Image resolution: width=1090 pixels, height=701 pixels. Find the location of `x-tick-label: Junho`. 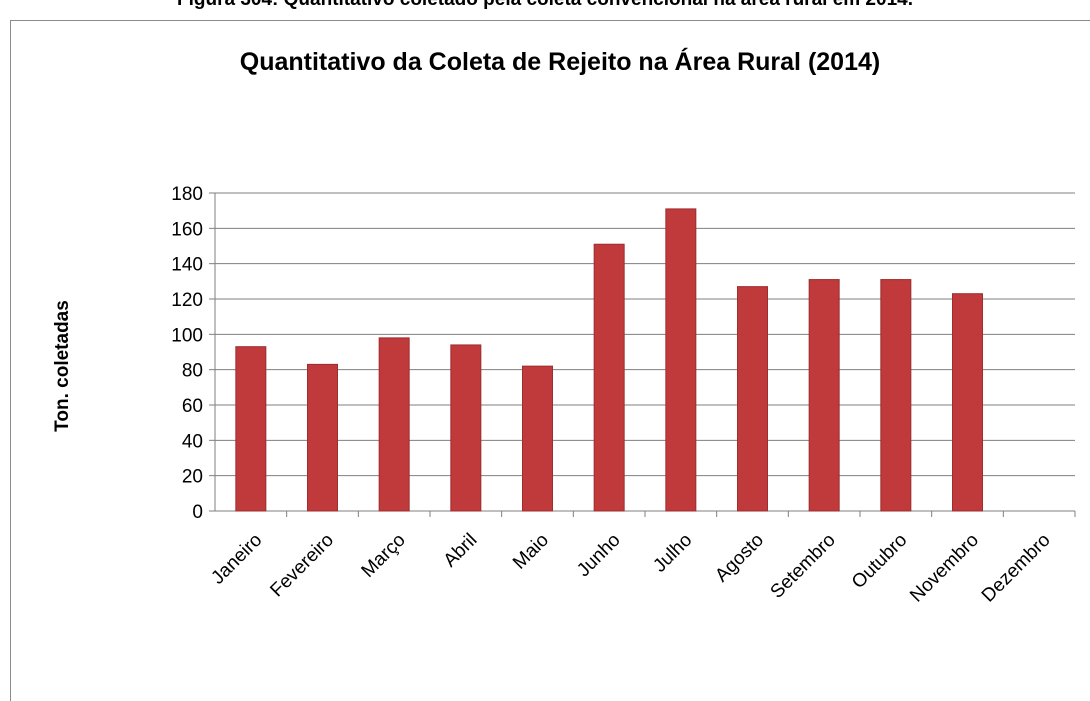

x-tick-label: Junho is located at coordinates (598, 555).